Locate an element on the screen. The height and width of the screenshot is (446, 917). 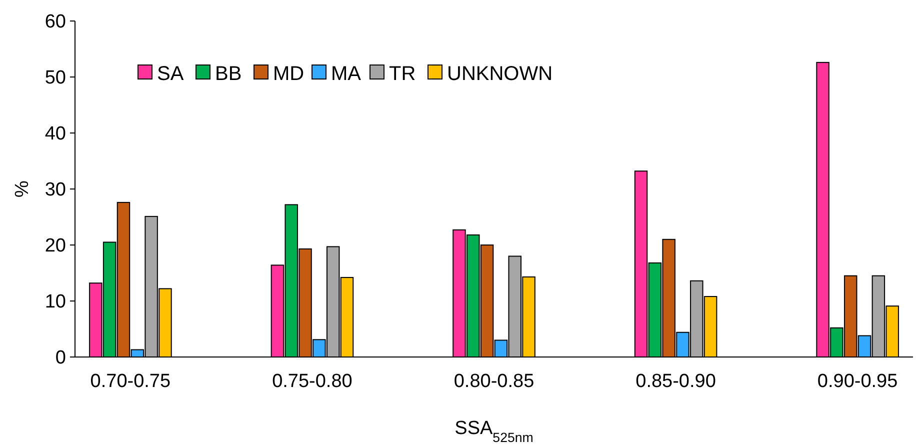
legend-label: MD is located at coordinates (288, 74).